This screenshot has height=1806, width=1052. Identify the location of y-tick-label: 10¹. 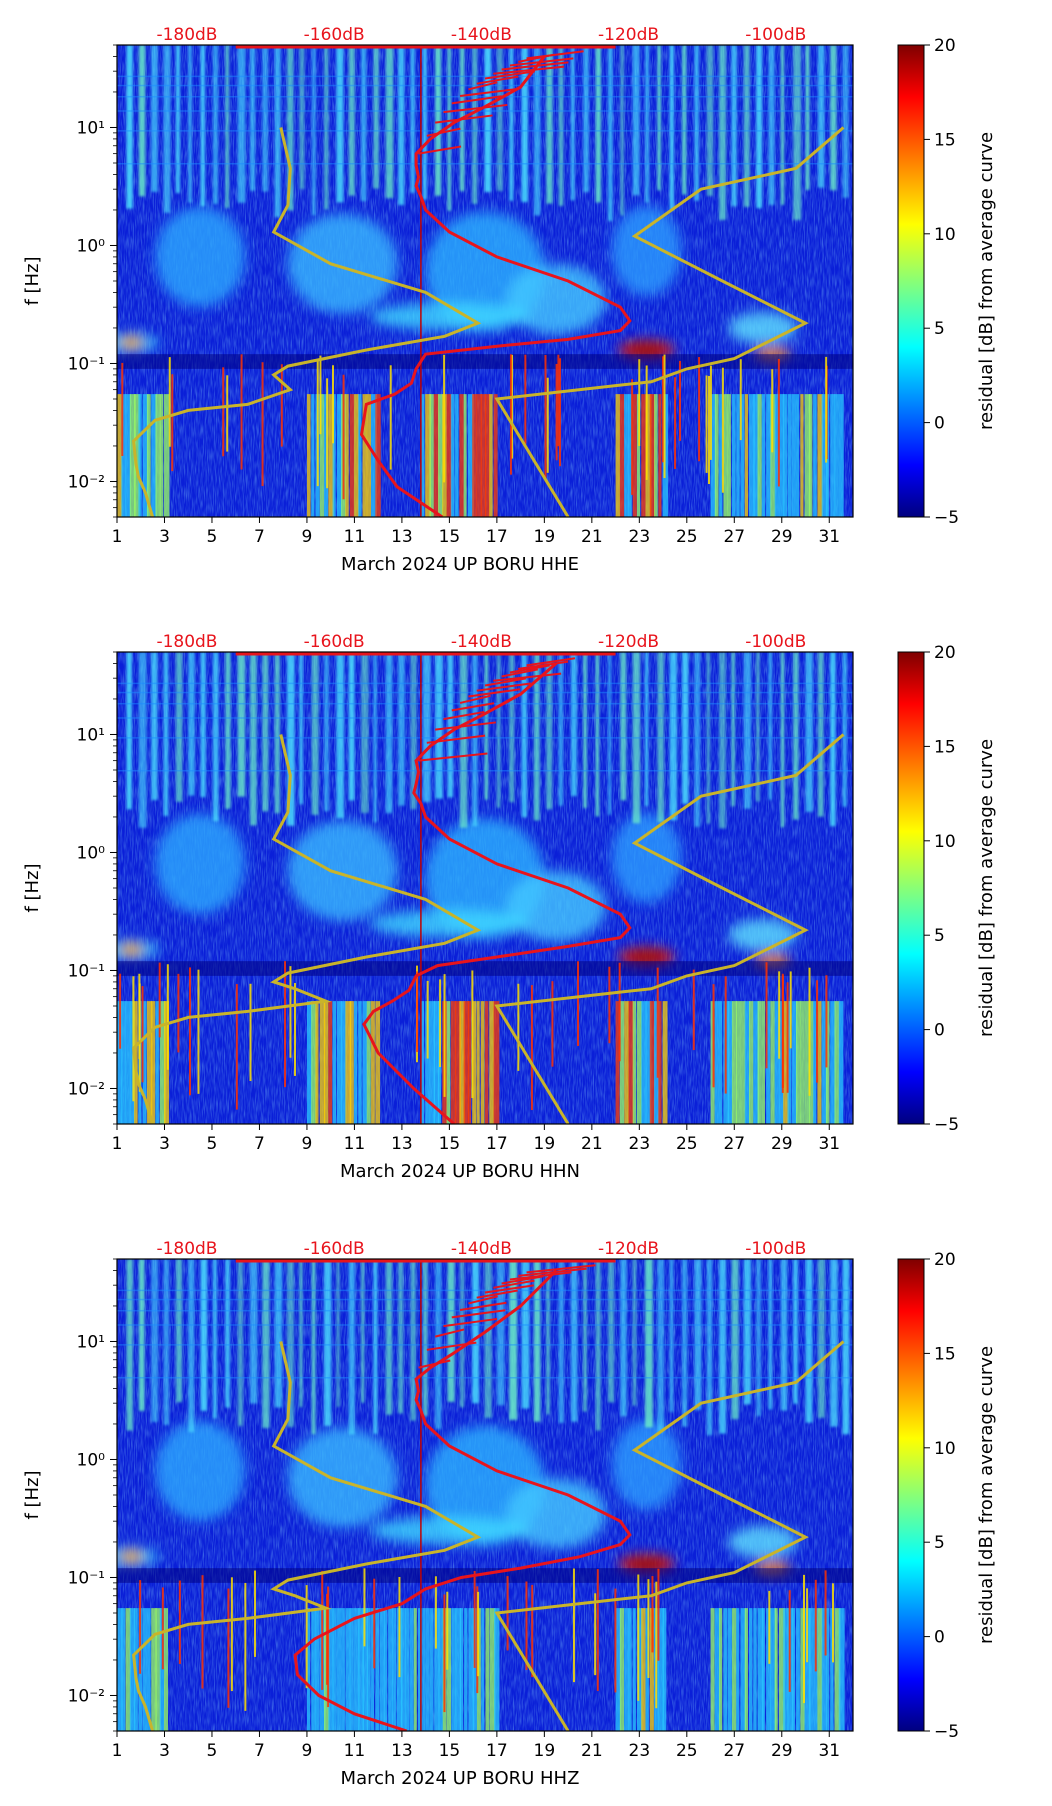
(91, 128).